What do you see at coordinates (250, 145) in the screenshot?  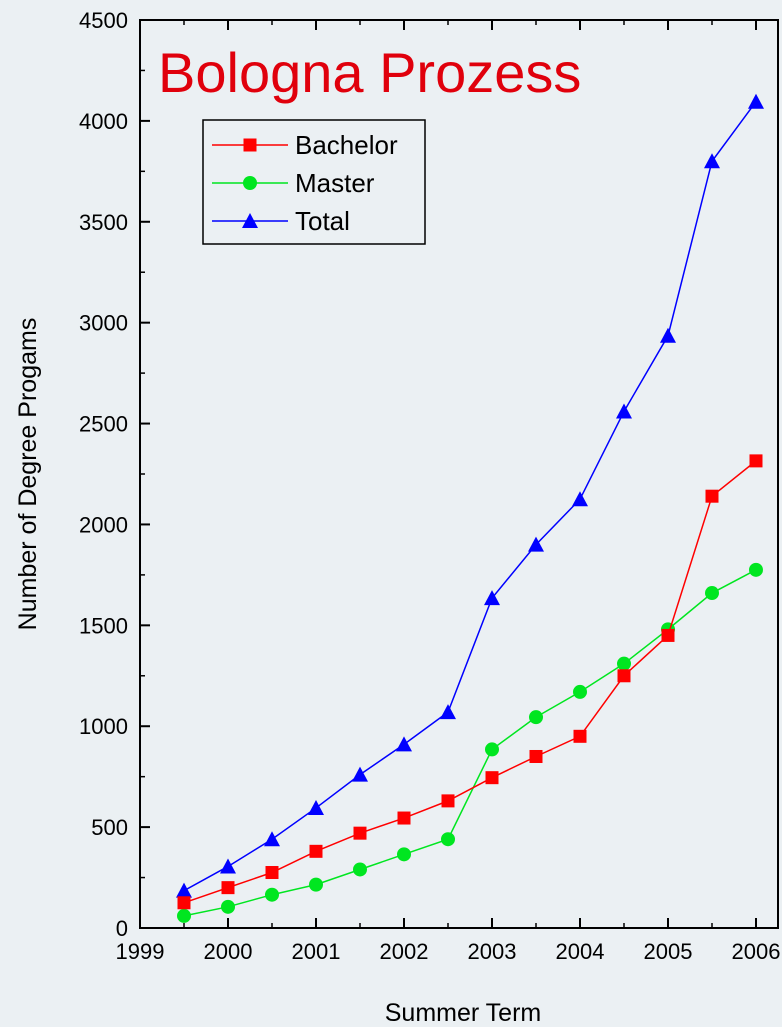 I see `legend-marker-bachelor` at bounding box center [250, 145].